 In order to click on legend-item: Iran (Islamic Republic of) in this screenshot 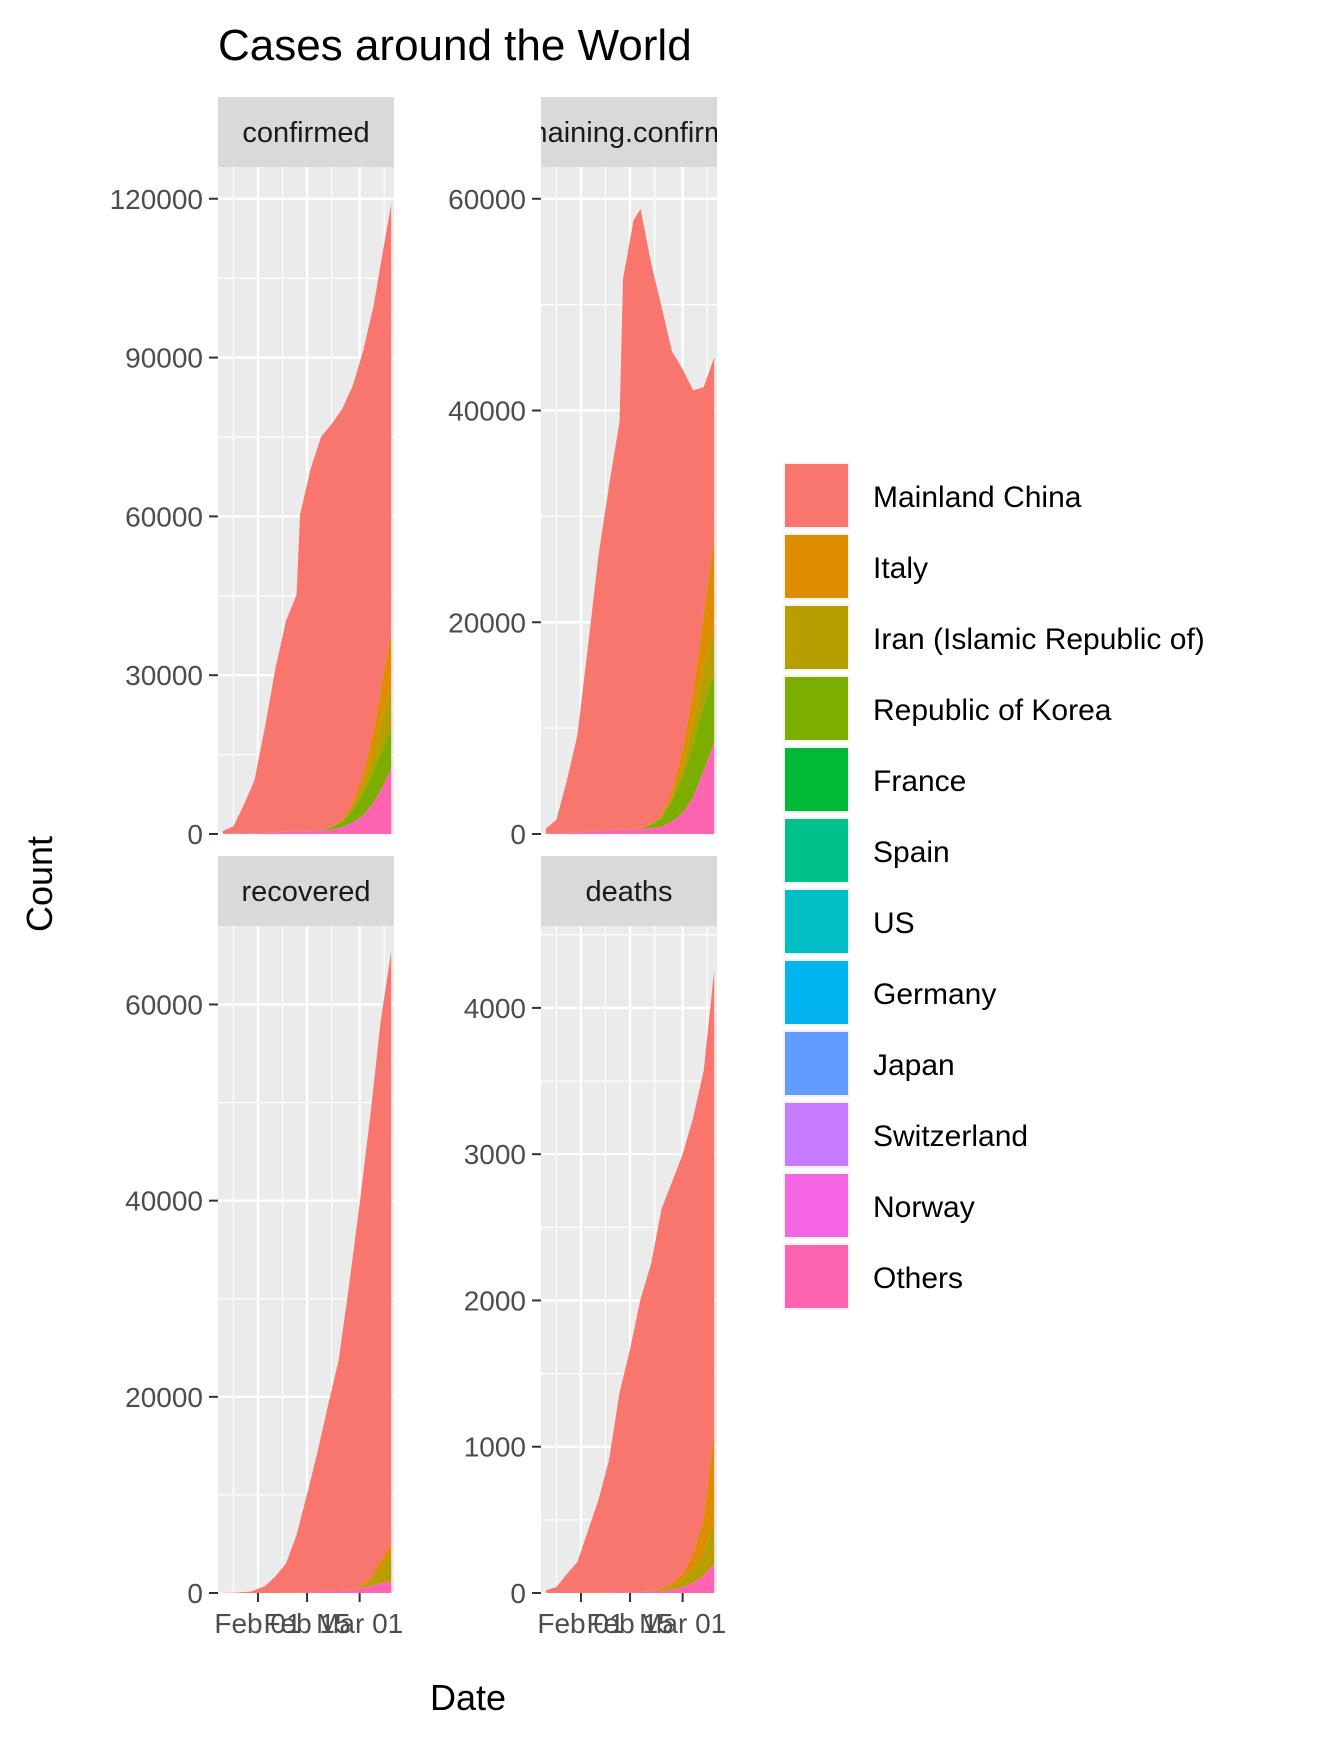, I will do `click(994, 637)`.